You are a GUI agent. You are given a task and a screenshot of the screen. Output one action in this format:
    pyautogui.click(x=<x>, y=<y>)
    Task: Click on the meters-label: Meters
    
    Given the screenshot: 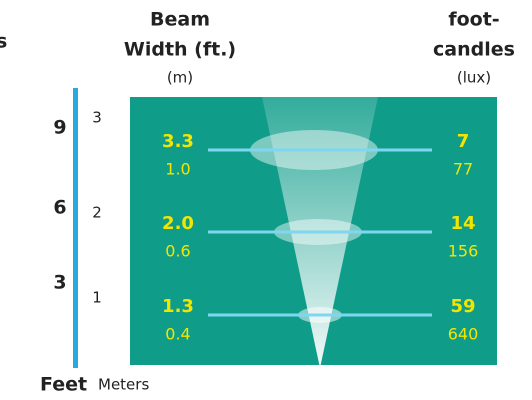 What is the action you would take?
    pyautogui.click(x=123, y=385)
    